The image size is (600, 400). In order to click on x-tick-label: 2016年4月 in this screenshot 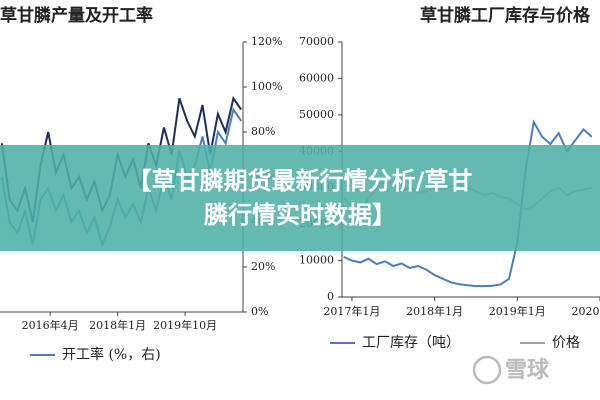, I will do `click(50, 325)`.